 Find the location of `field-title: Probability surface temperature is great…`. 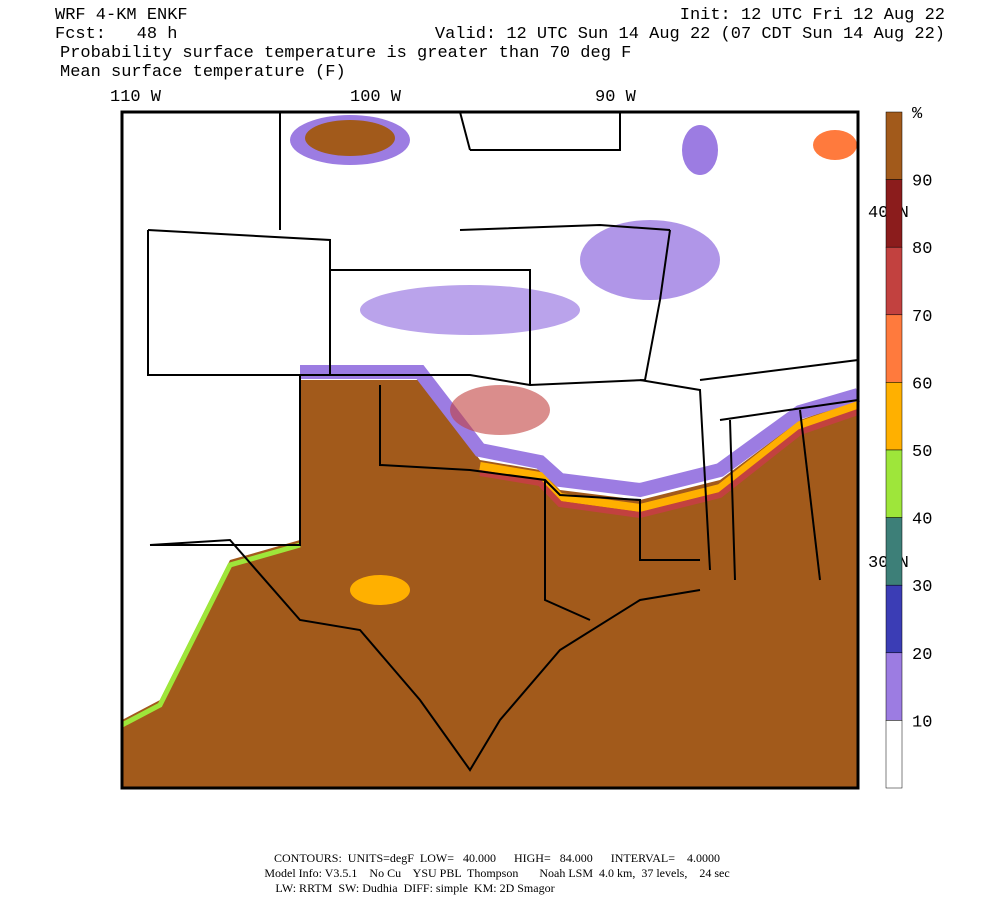

field-title: Probability surface temperature is great… is located at coordinates (345, 53).